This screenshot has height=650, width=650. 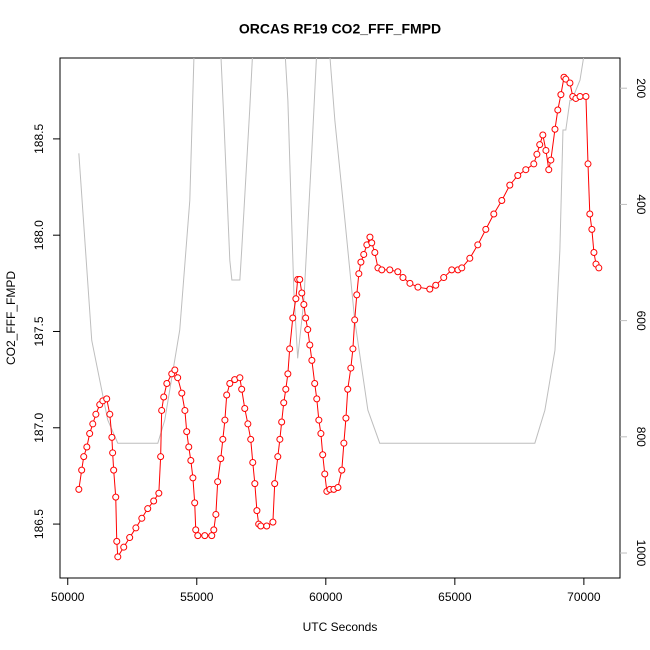 What do you see at coordinates (11, 318) in the screenshot?
I see `y-axis-label: CO2_FFF_FMPD` at bounding box center [11, 318].